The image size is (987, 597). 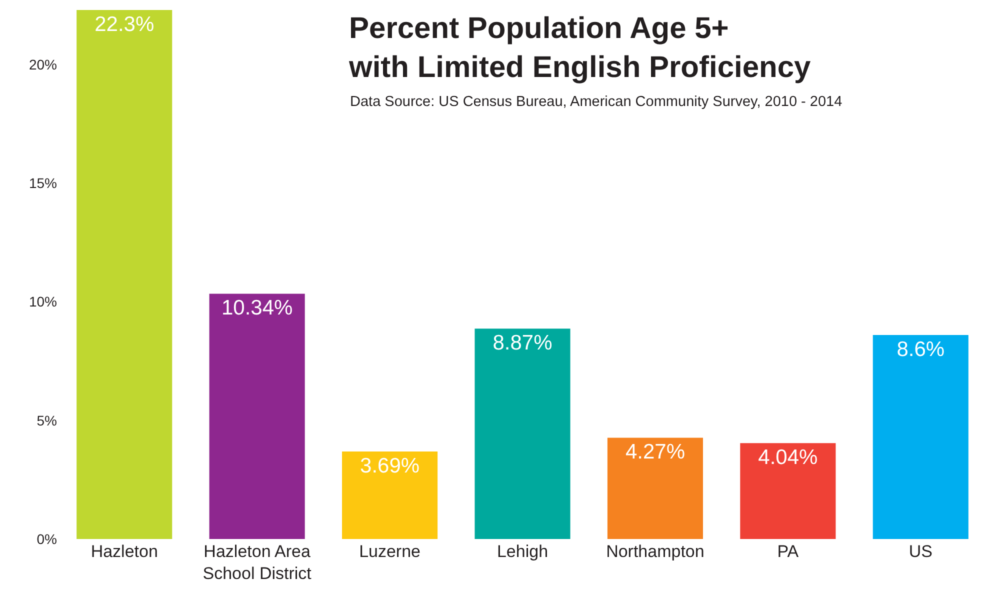 I want to click on data-label: 10.34%, so click(x=257, y=308).